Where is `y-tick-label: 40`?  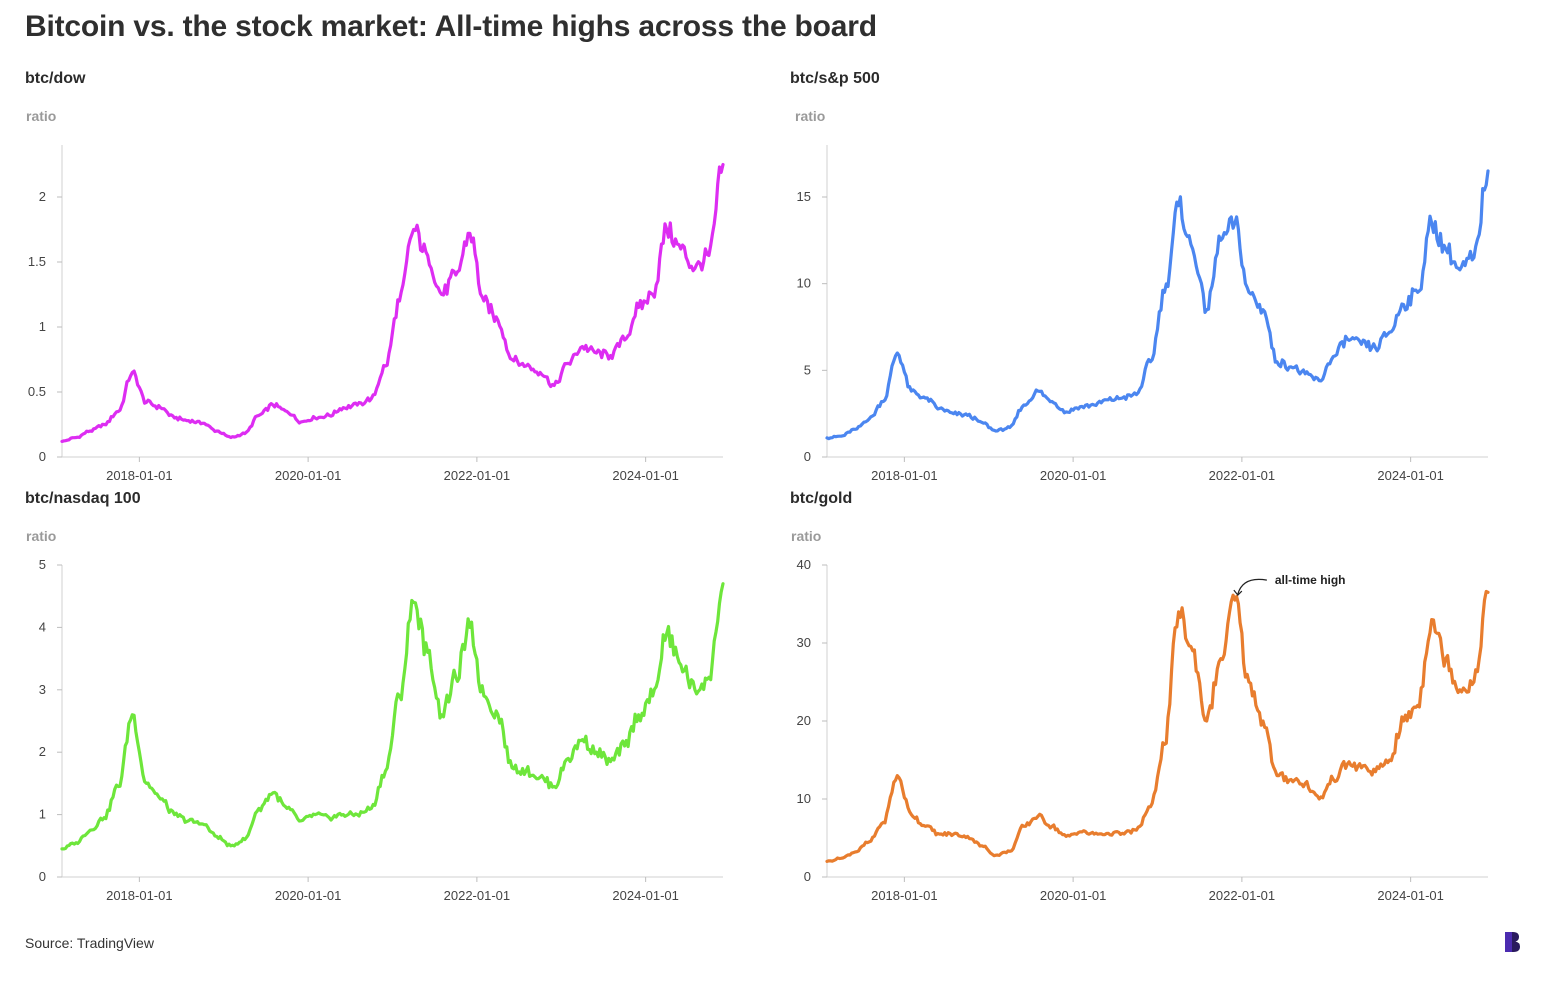
y-tick-label: 40 is located at coordinates (804, 564).